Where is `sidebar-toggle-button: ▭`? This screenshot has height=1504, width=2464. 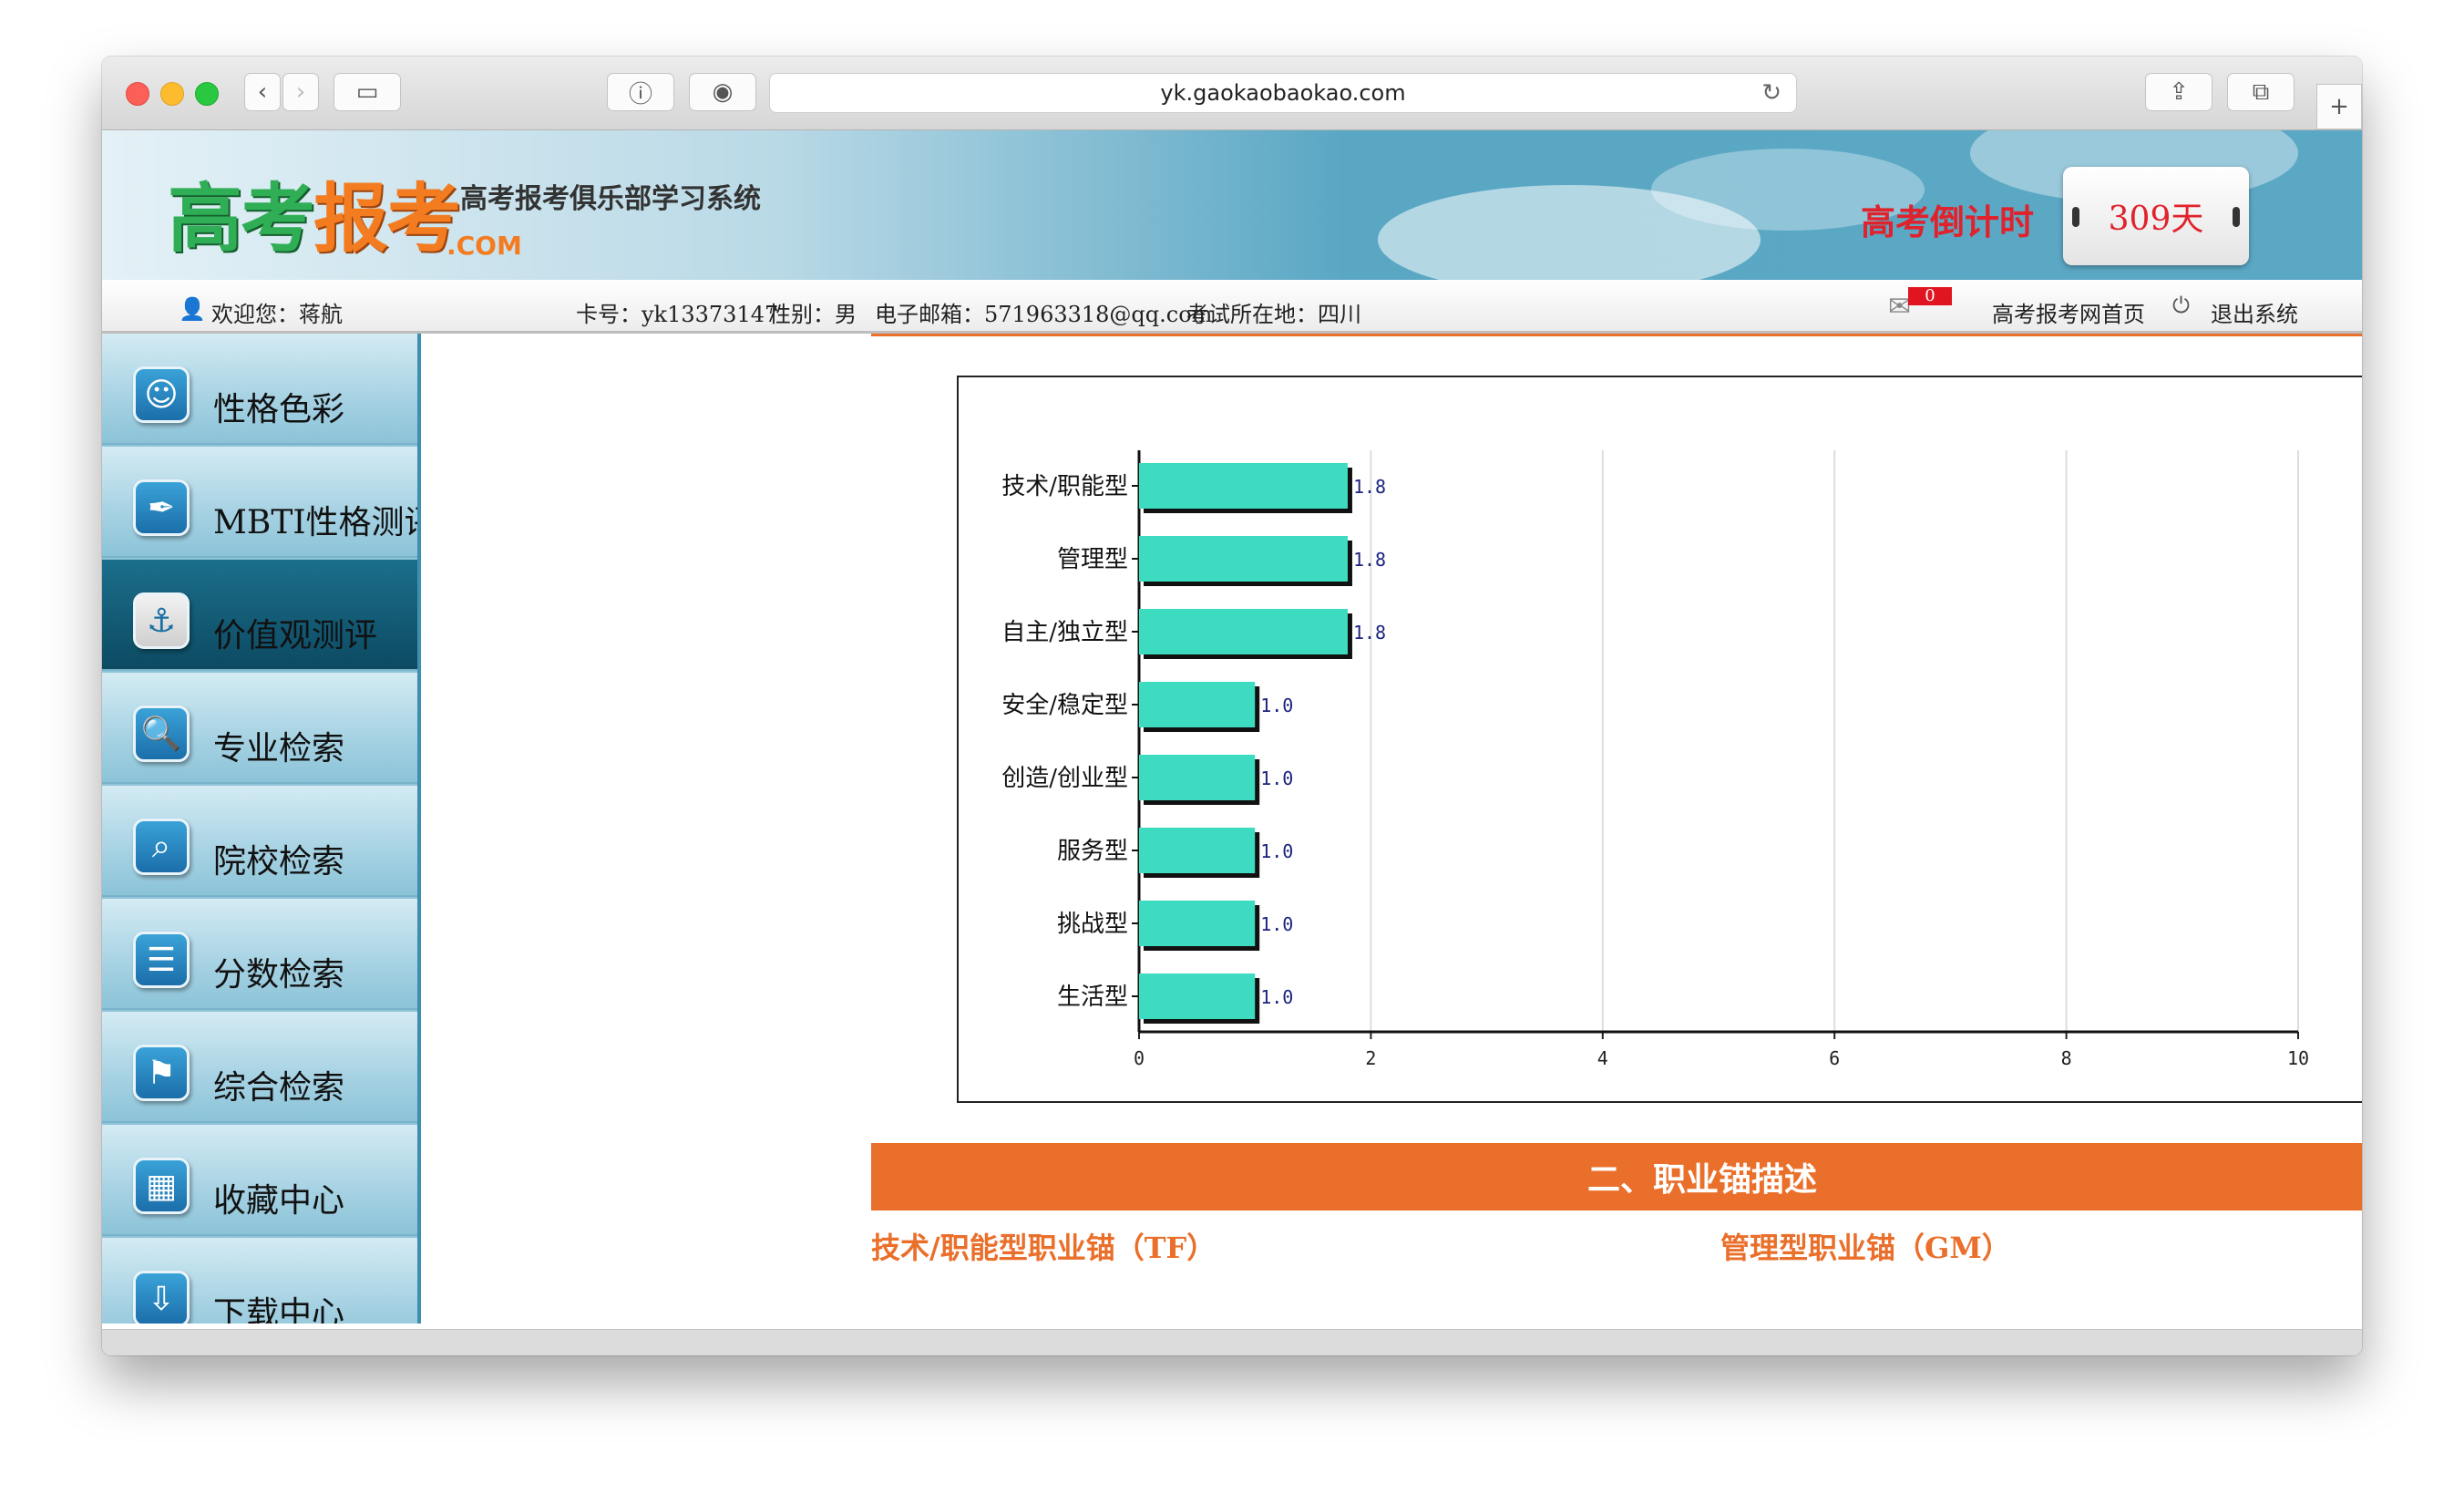
sidebar-toggle-button: ▭ is located at coordinates (367, 92).